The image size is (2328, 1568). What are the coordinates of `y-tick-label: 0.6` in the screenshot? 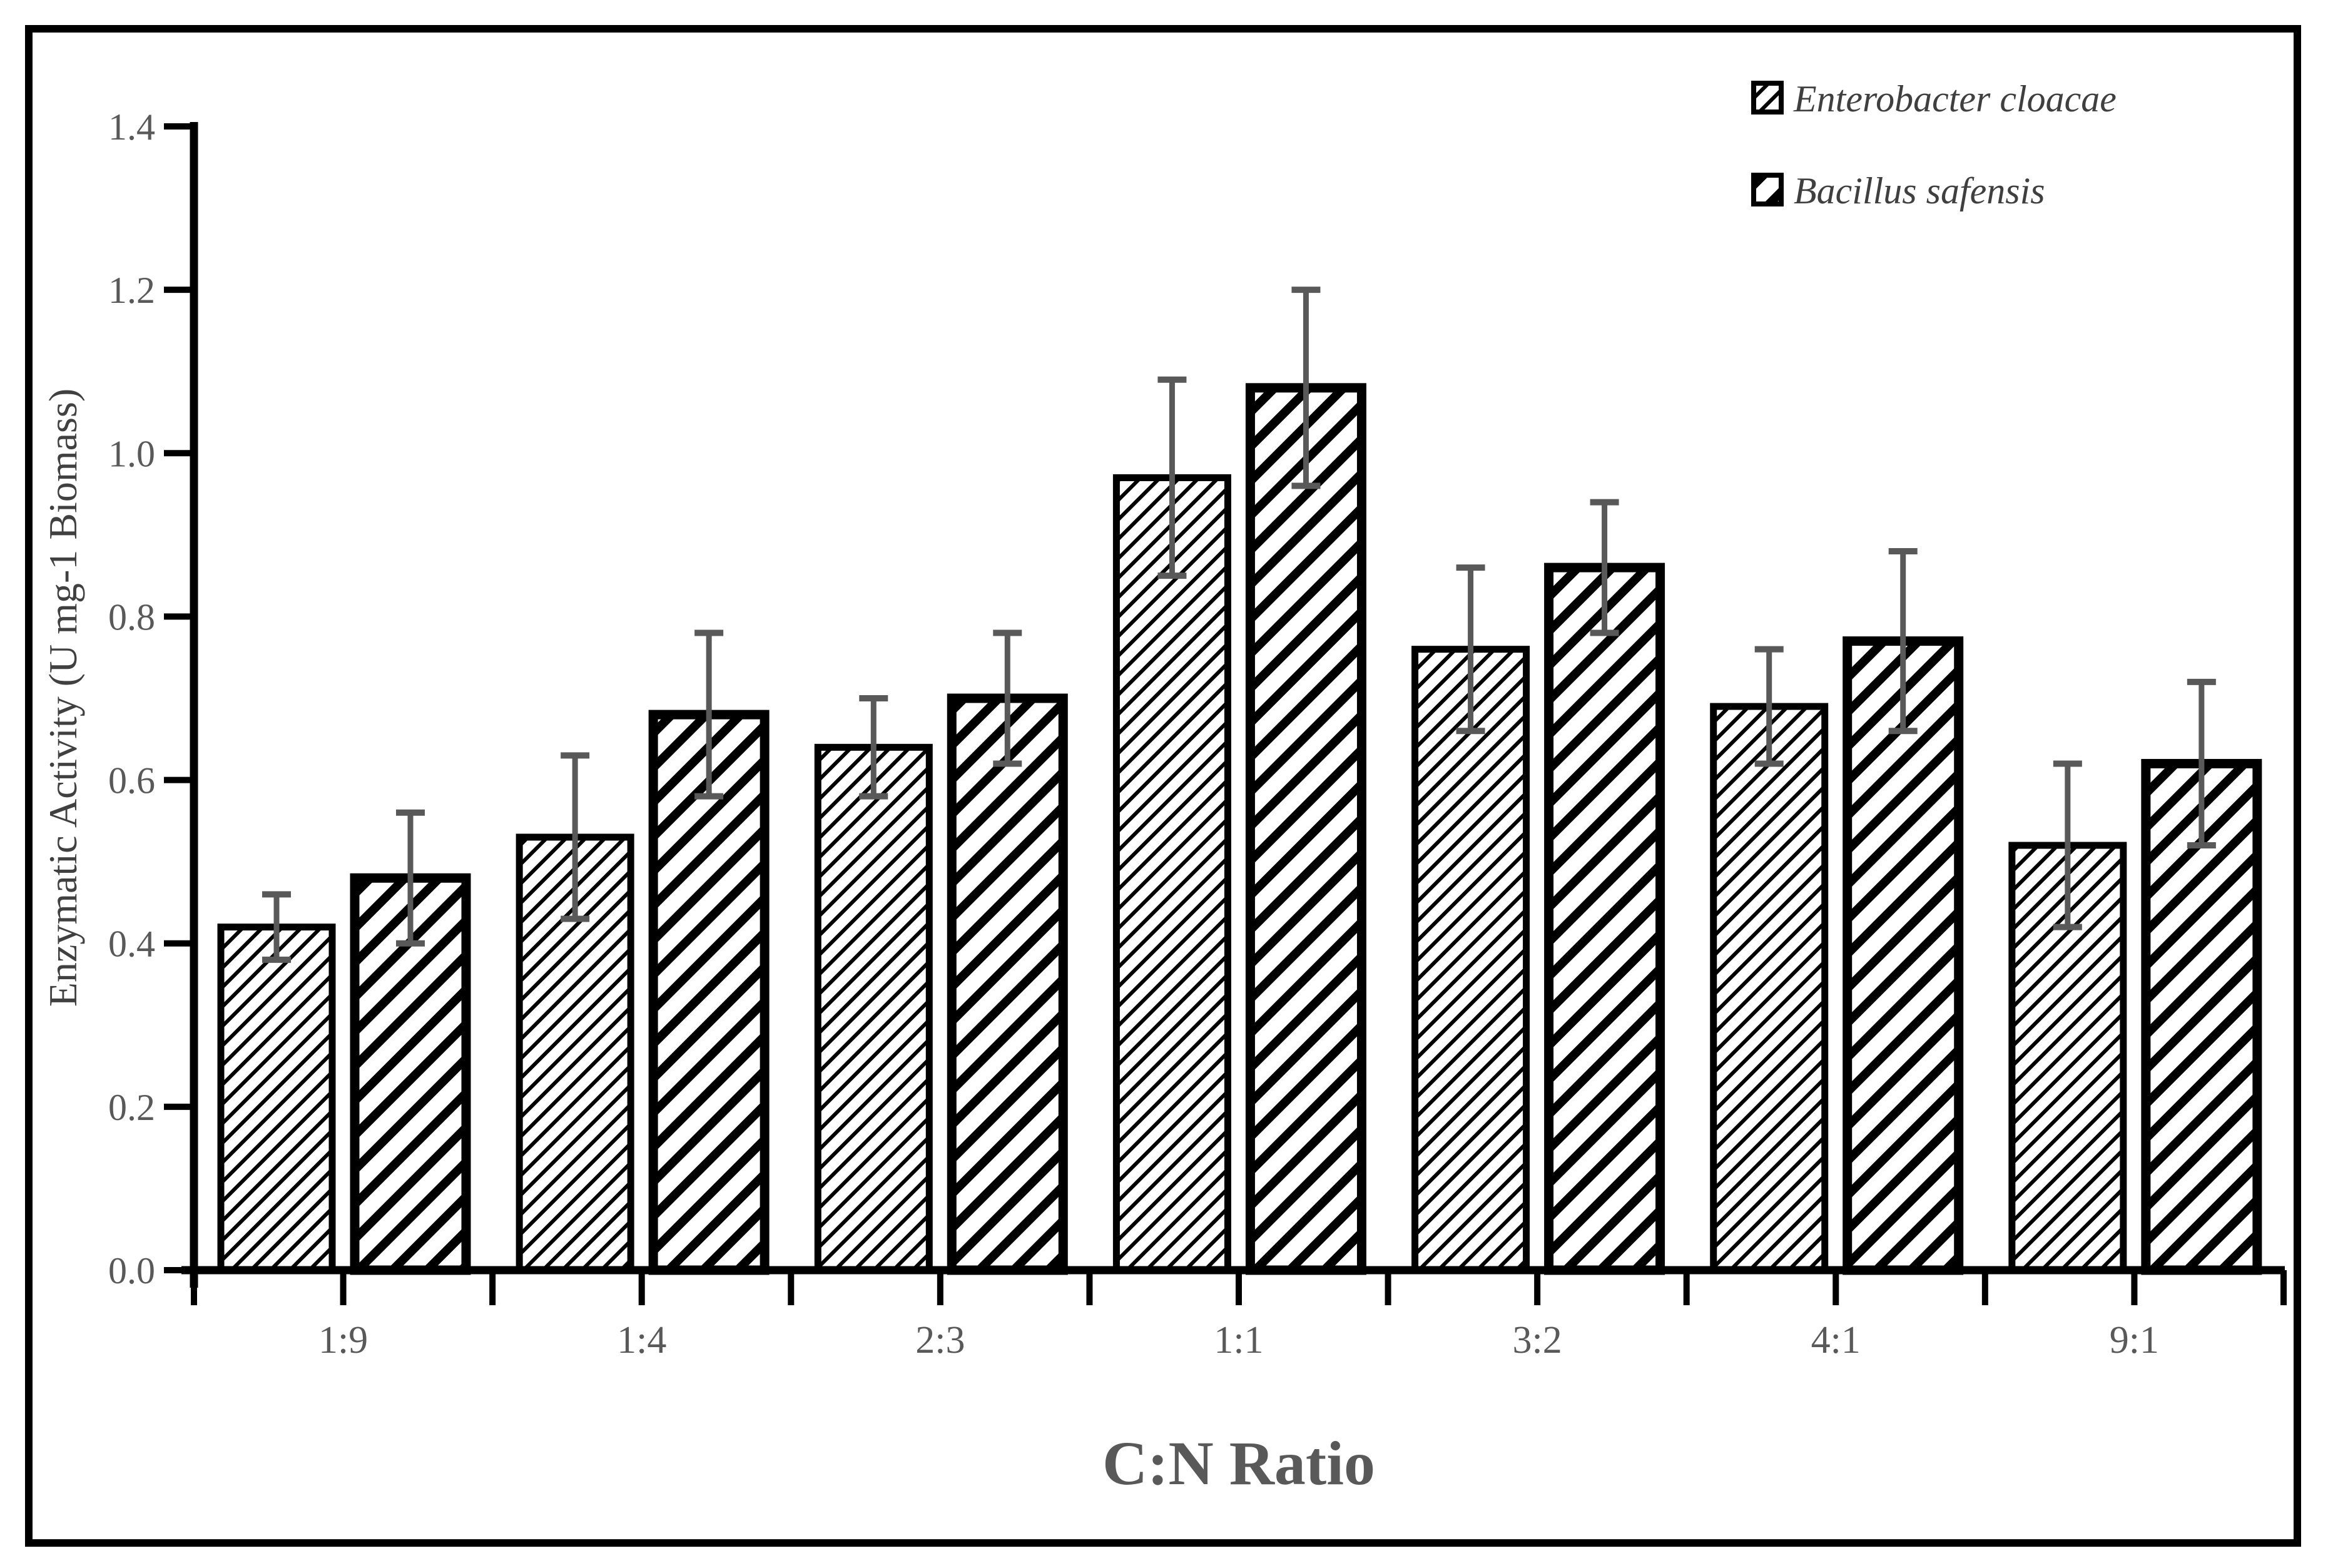 It's located at (131, 781).